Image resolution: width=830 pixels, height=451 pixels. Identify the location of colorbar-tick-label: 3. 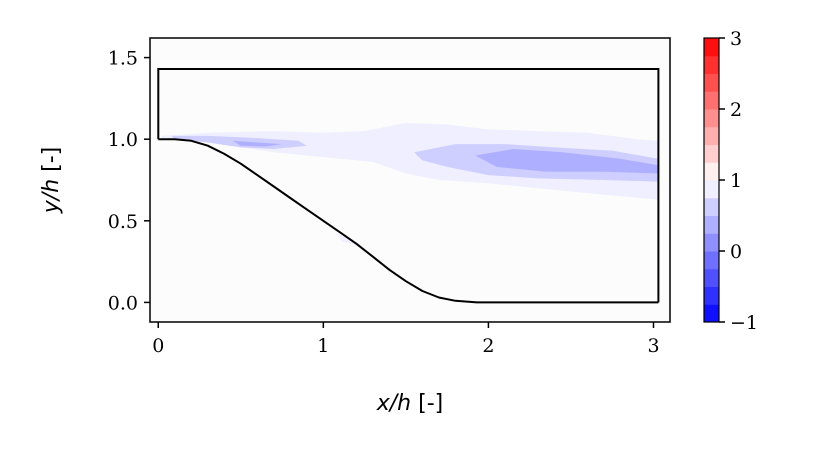
(736, 39).